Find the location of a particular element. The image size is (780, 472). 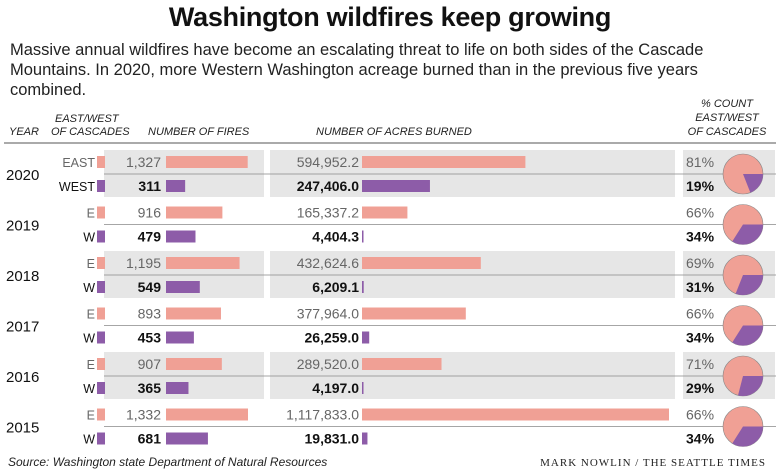

east-acres-label: 165,337.2 is located at coordinates (328, 213).